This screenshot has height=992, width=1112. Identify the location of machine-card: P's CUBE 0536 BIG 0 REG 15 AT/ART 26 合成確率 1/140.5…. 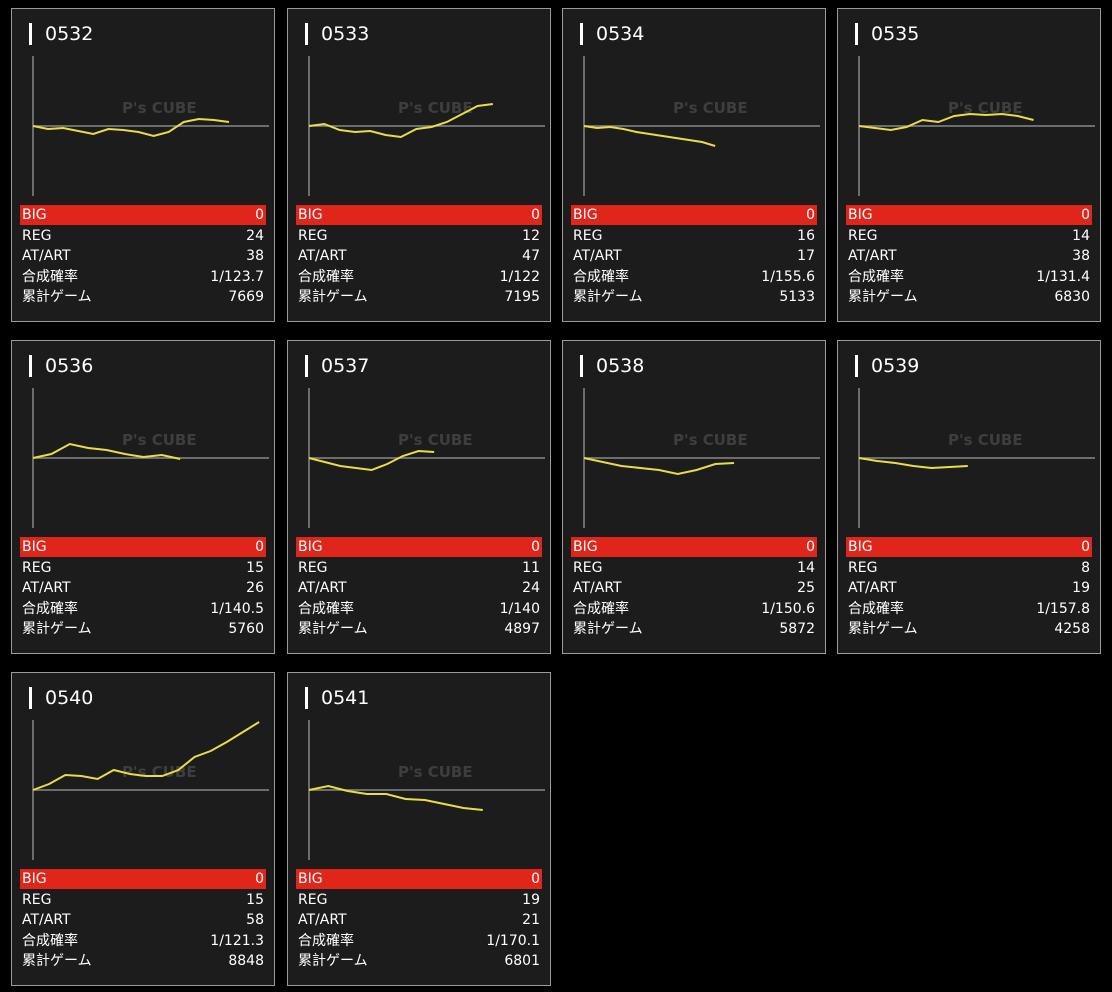
(143, 497).